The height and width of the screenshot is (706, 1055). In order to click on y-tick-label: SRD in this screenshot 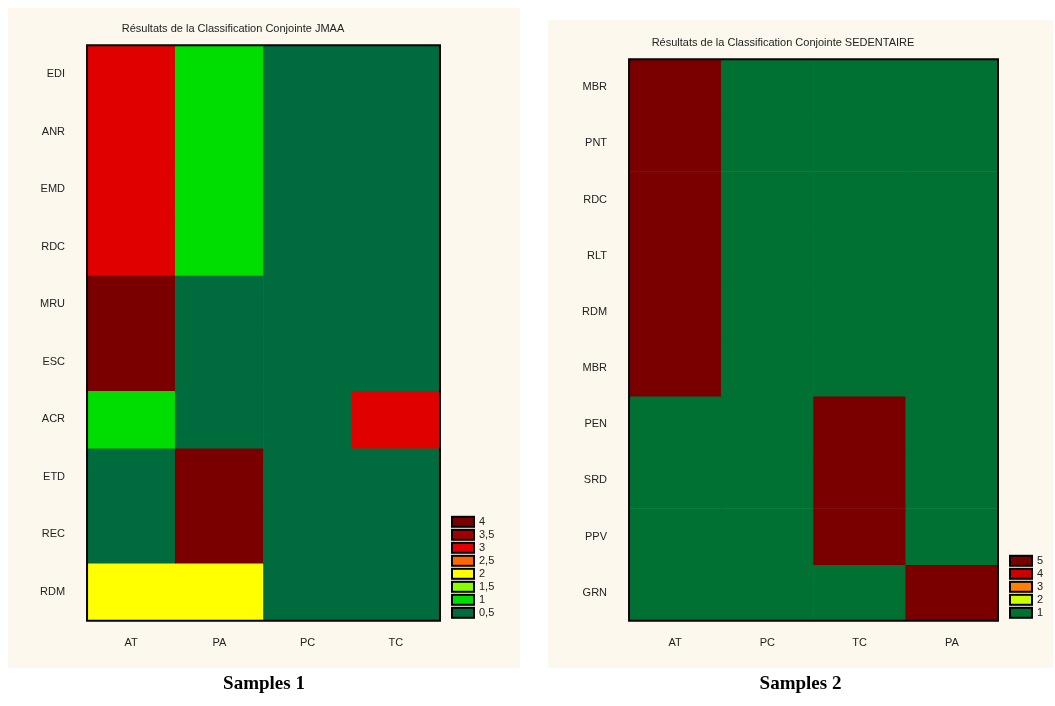, I will do `click(595, 479)`.